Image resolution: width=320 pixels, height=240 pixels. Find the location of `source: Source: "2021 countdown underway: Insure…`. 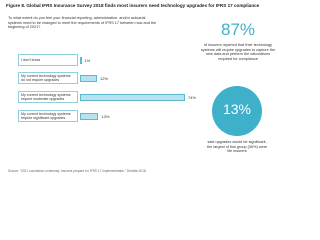

source: Source: "2021 countdown underway: Insure… is located at coordinates (77, 171).